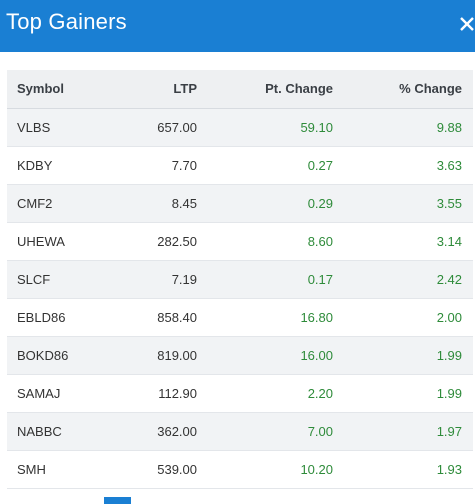 This screenshot has width=475, height=504. Describe the element at coordinates (157, 431) in the screenshot. I see `ltp-cell: 362.00` at that location.